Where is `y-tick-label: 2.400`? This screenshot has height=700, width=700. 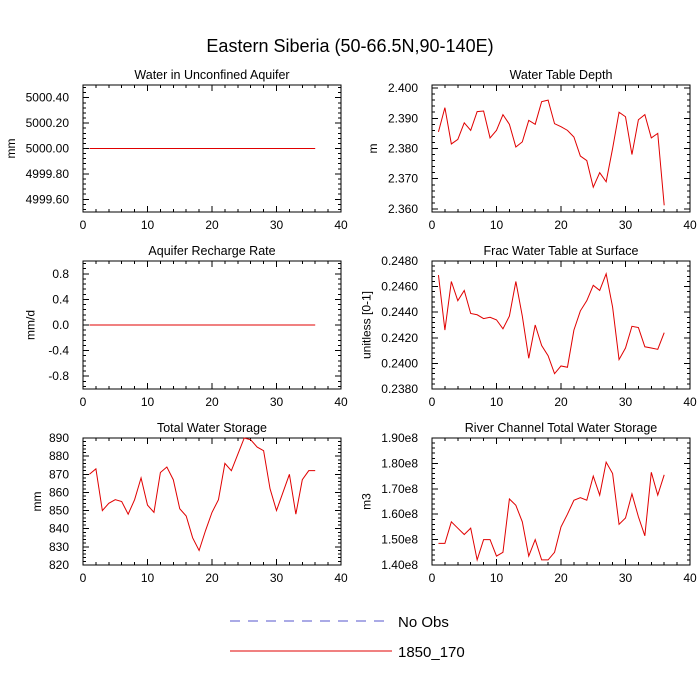
y-tick-label: 2.400 is located at coordinates (403, 88).